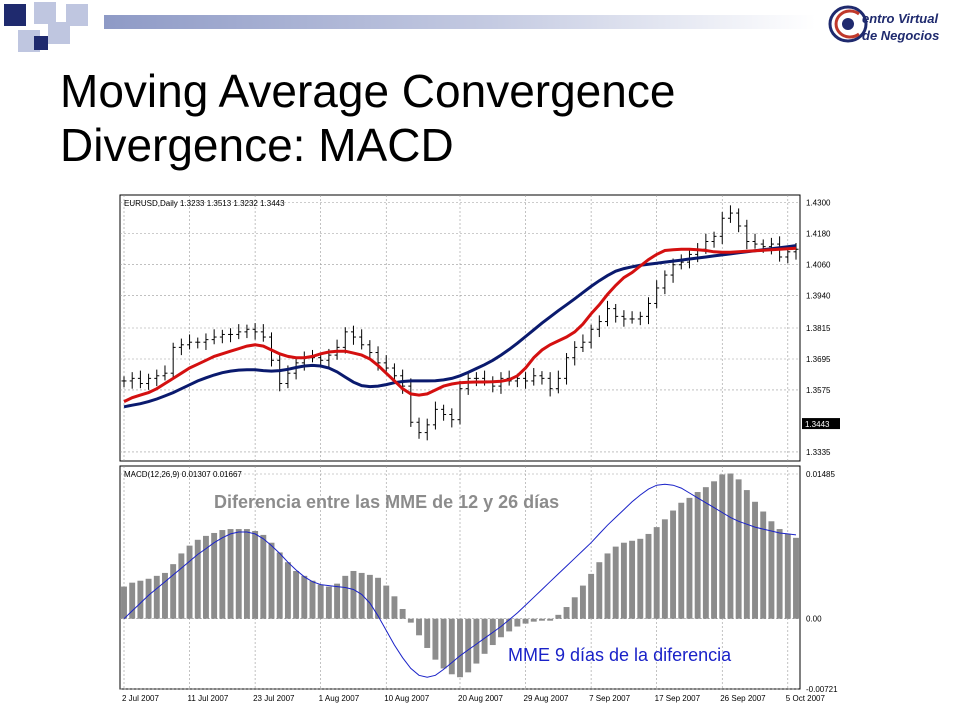 The width and height of the screenshot is (960, 720). What do you see at coordinates (480, 698) in the screenshot?
I see `x-tick-label: 20 Aug 2007` at bounding box center [480, 698].